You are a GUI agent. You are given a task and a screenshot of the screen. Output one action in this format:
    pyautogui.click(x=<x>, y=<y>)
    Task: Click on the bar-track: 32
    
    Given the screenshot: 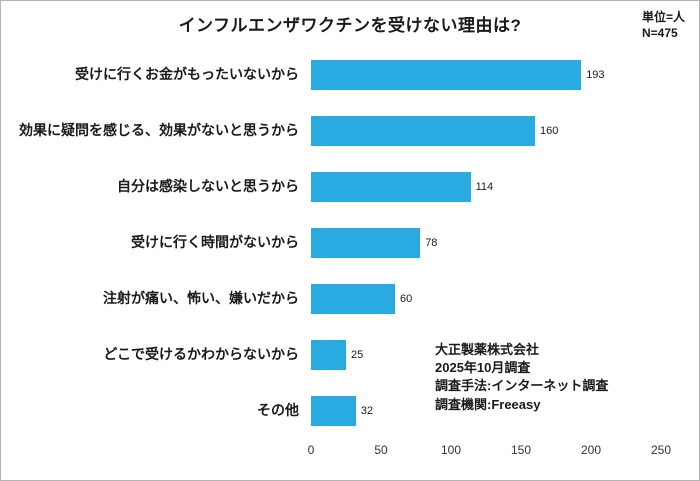 What is the action you would take?
    pyautogui.click(x=486, y=411)
    